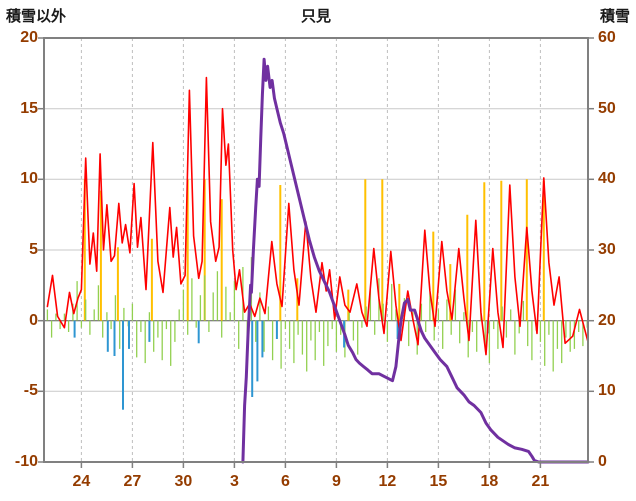  What do you see at coordinates (438, 481) in the screenshot?
I see `x-axis-tick-label: 15` at bounding box center [438, 481].